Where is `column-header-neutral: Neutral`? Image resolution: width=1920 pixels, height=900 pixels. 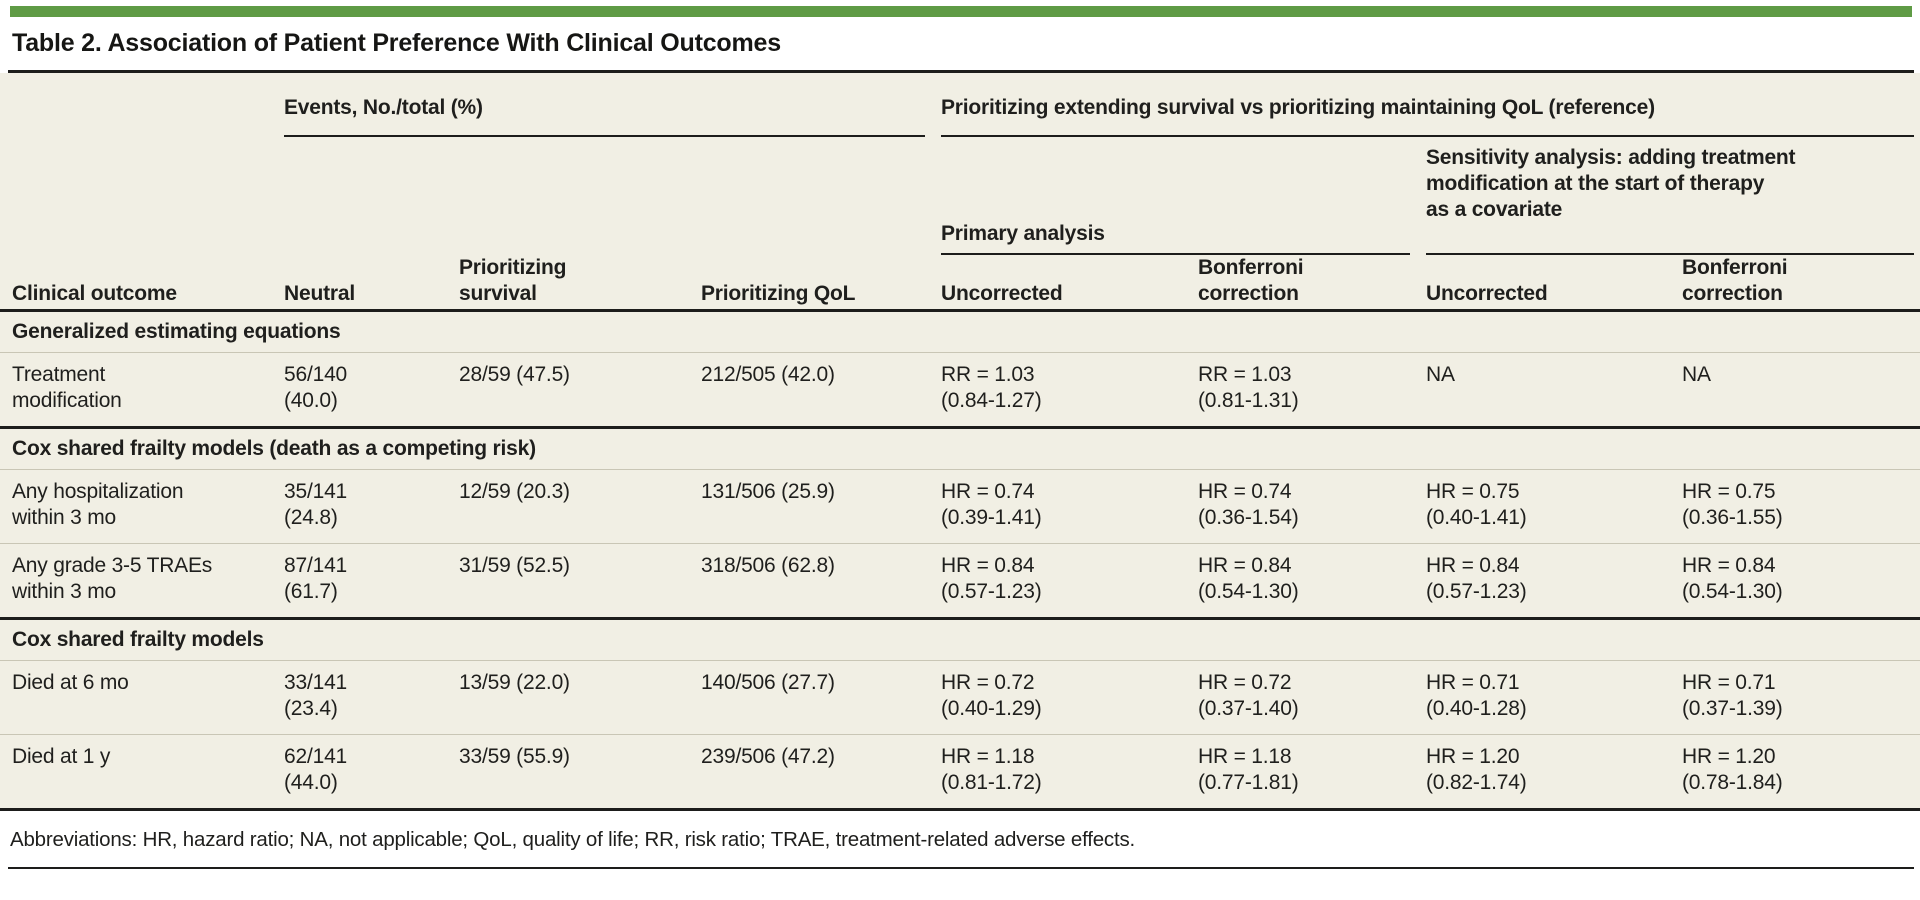 column-header-neutral: Neutral is located at coordinates (319, 293).